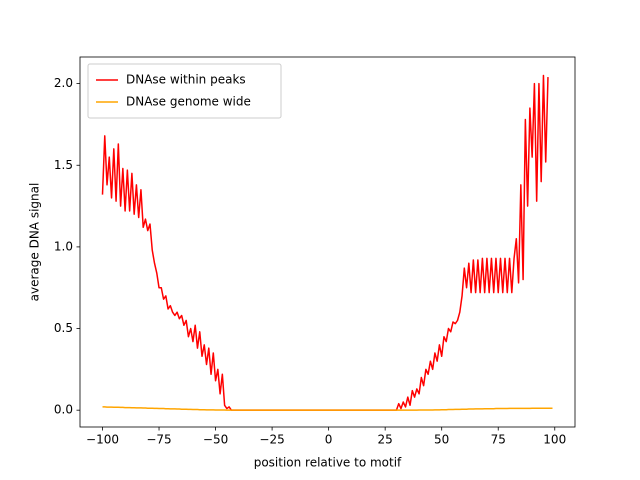 This screenshot has width=640, height=480. What do you see at coordinates (328, 463) in the screenshot?
I see `x-axis-label: position relative to motif` at bounding box center [328, 463].